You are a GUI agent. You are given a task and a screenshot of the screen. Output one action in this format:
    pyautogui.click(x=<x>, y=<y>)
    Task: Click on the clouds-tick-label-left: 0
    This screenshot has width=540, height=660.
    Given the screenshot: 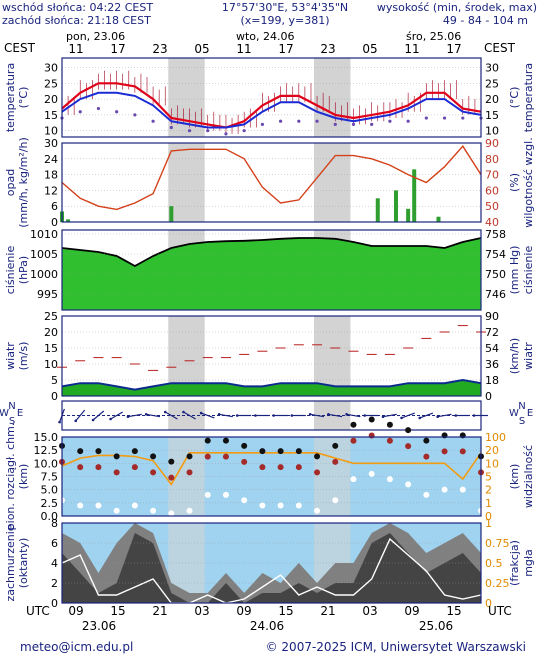 What is the action you would take?
    pyautogui.click(x=54, y=603)
    